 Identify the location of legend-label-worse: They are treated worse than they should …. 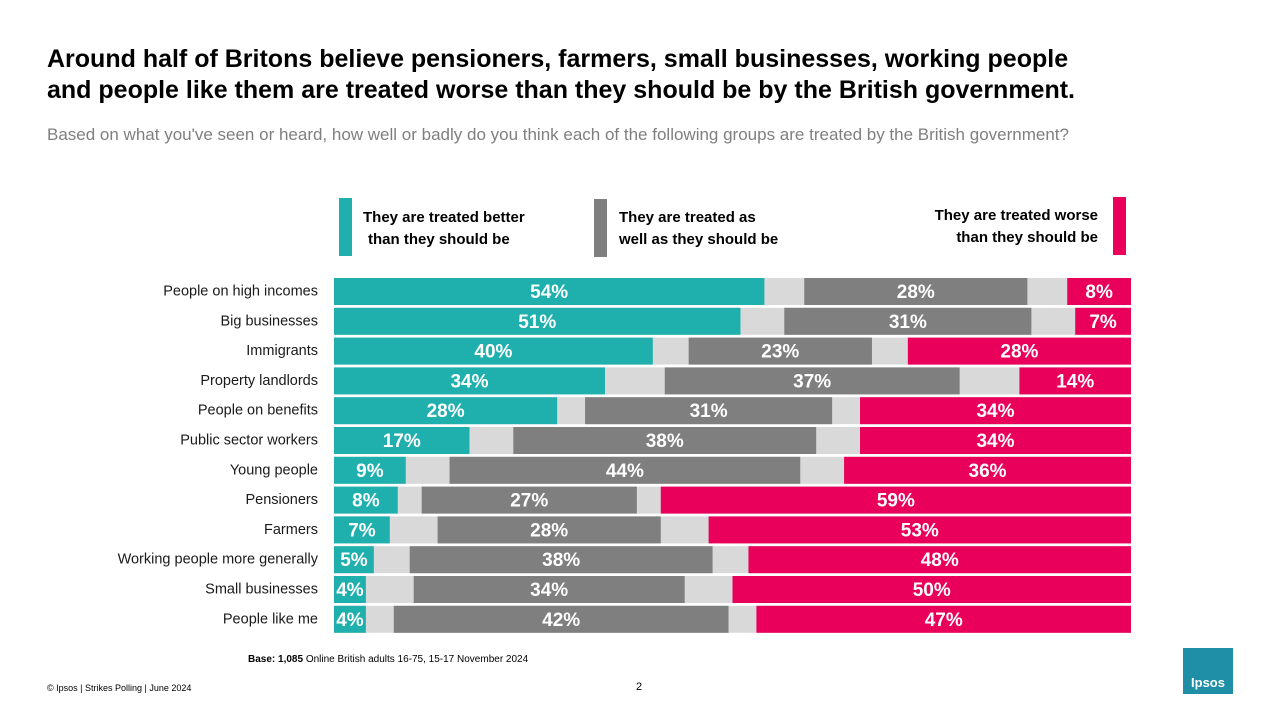
(1016, 226).